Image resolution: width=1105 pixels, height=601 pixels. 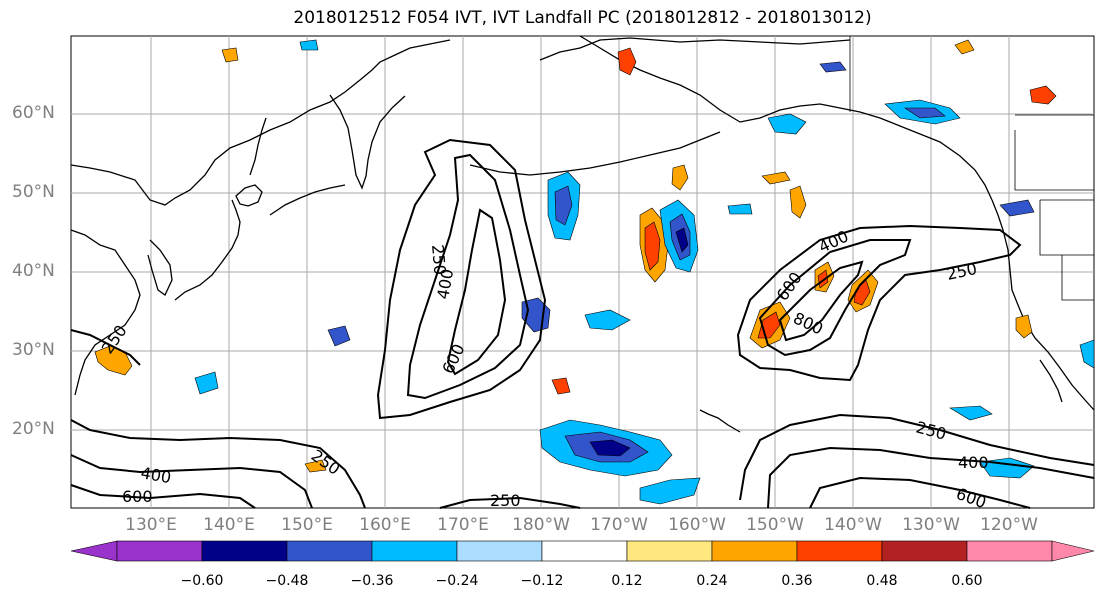 What do you see at coordinates (973, 462) in the screenshot?
I see `contour-label: 400` at bounding box center [973, 462].